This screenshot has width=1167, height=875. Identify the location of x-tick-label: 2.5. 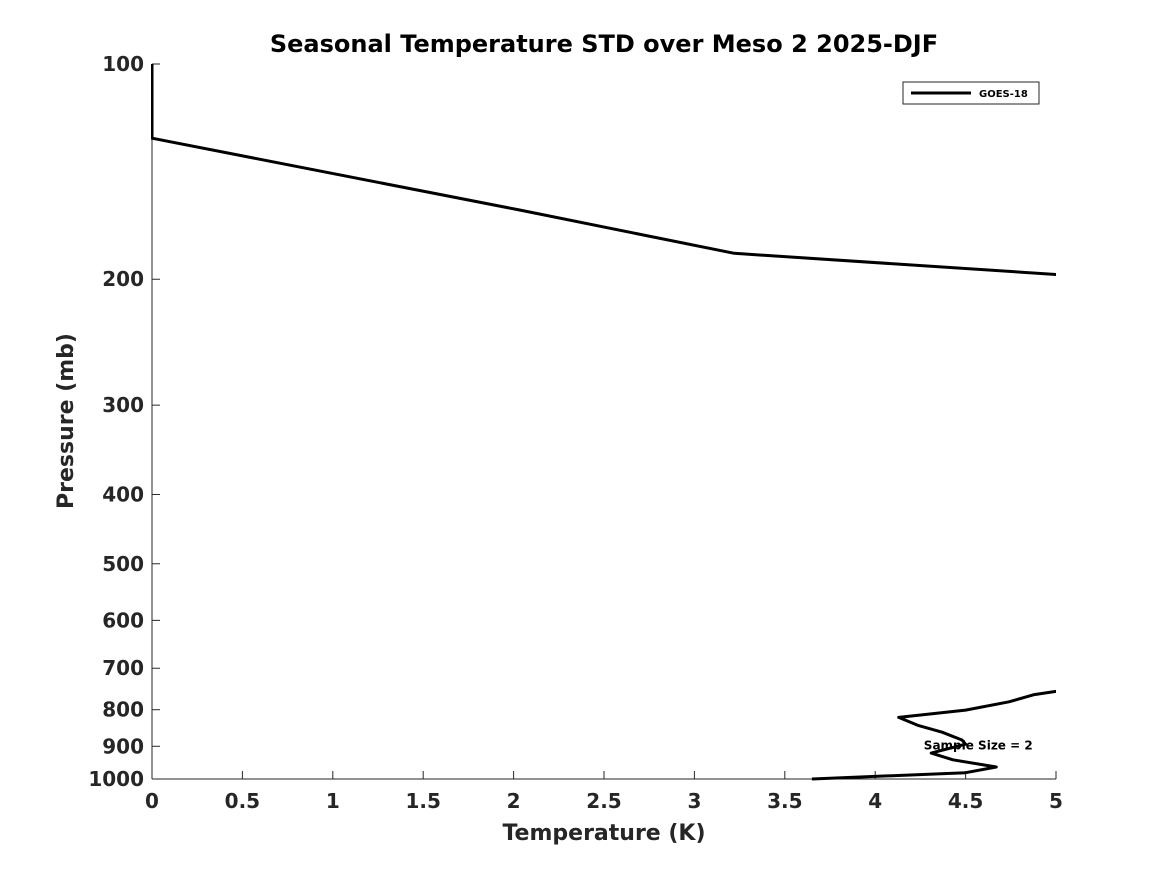
(603, 801).